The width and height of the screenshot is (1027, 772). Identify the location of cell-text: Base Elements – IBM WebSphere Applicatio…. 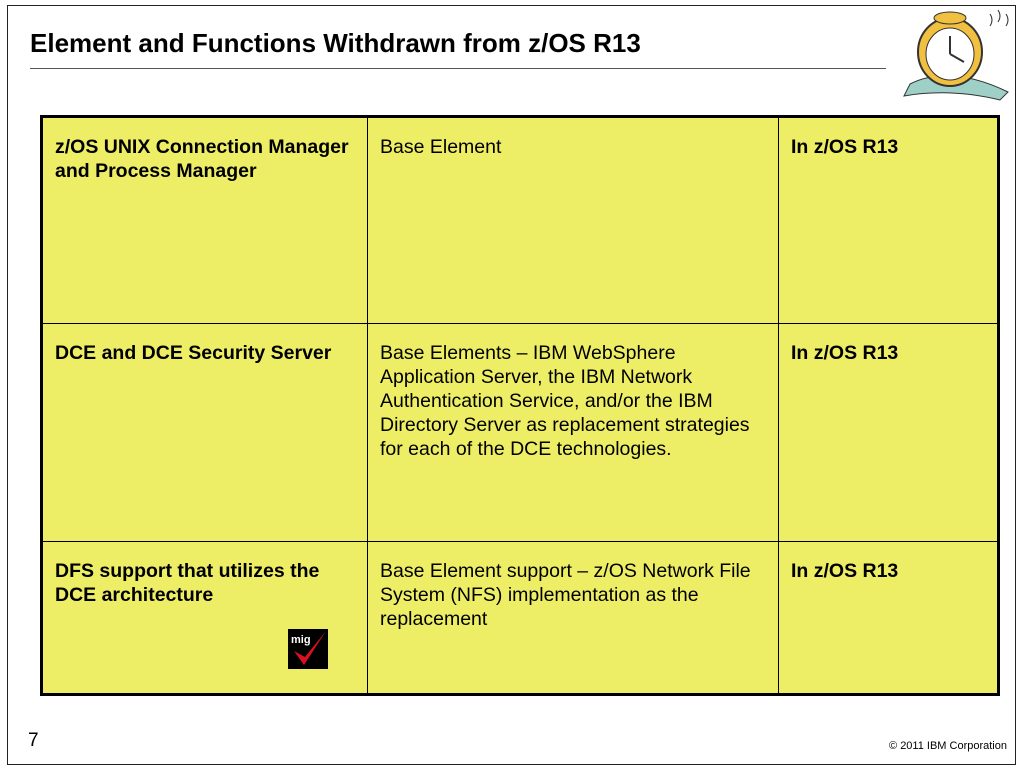
(565, 401).